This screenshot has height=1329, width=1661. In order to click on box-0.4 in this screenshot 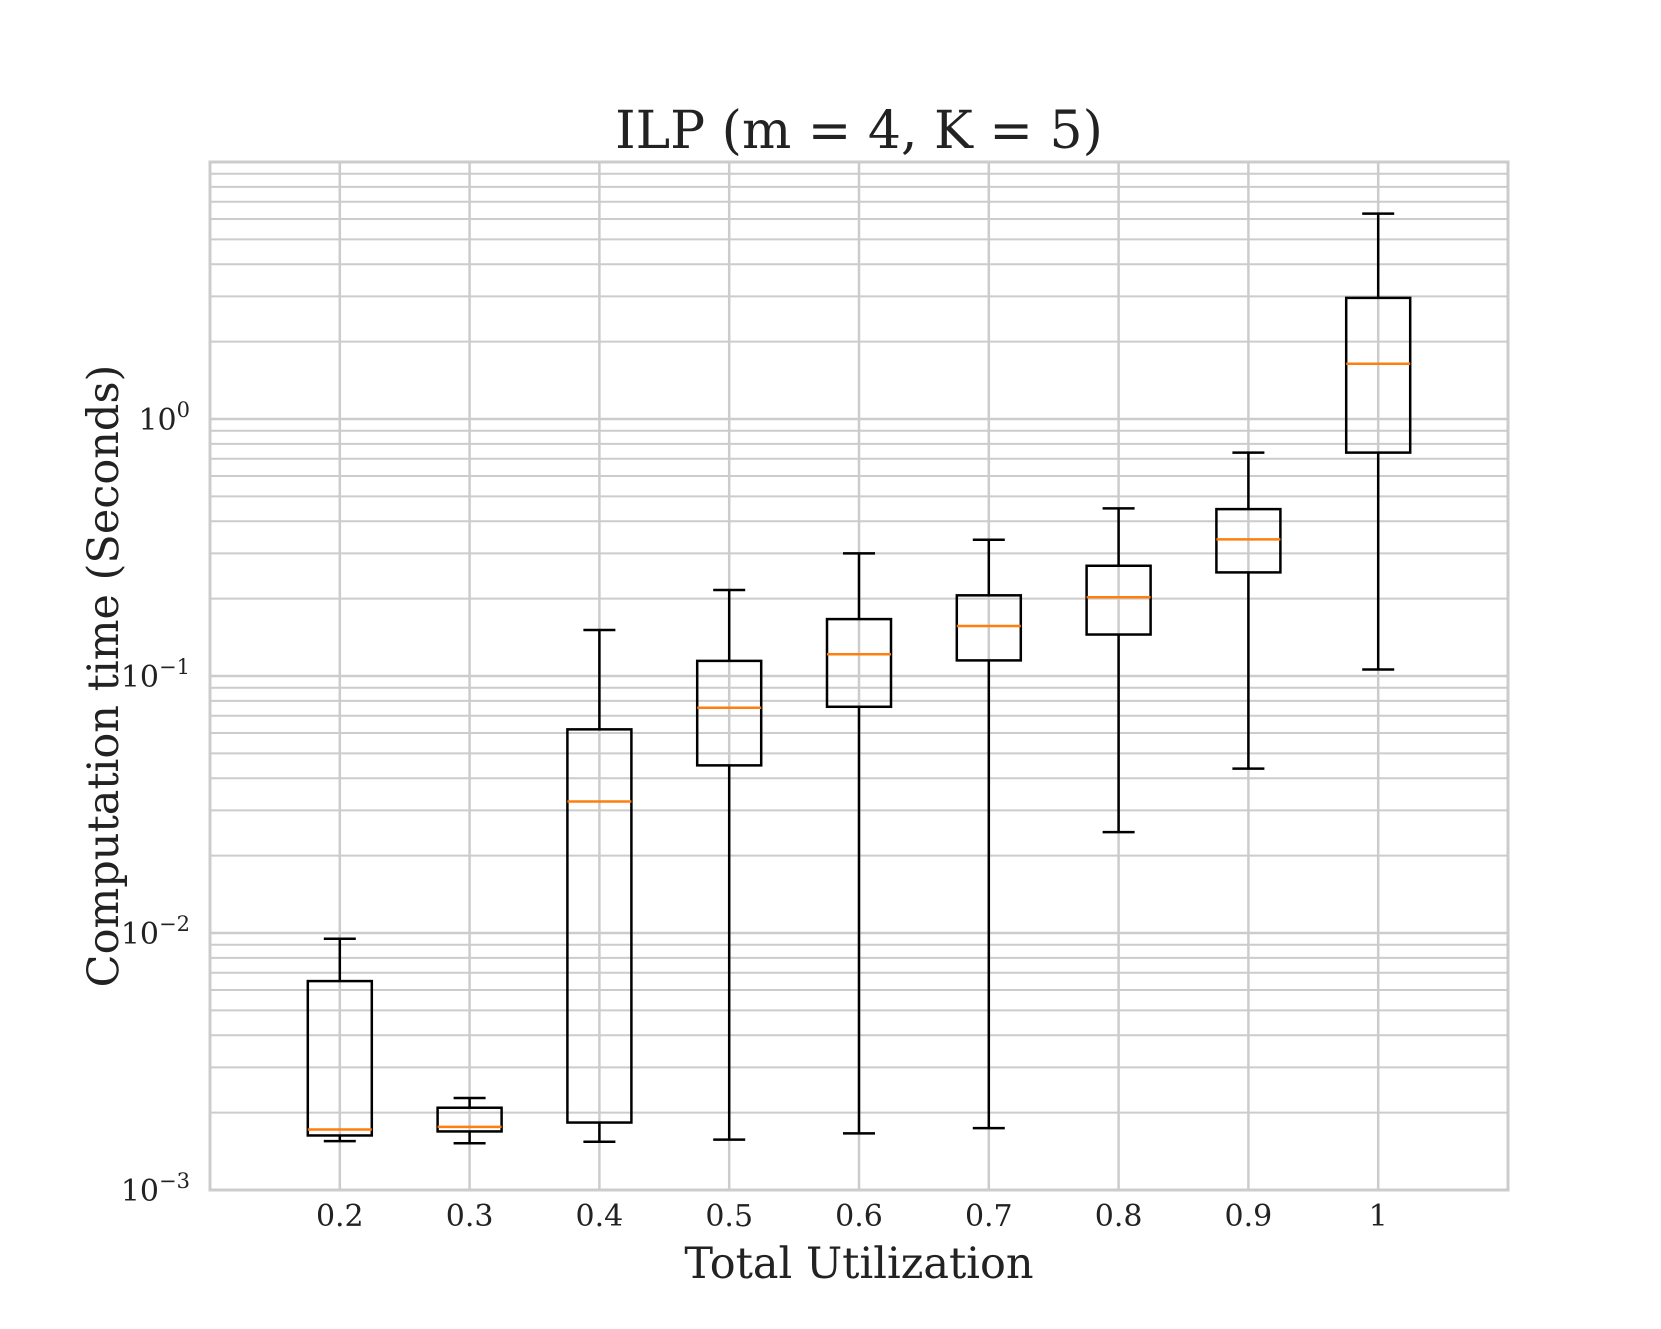, I will do `click(599, 886)`.